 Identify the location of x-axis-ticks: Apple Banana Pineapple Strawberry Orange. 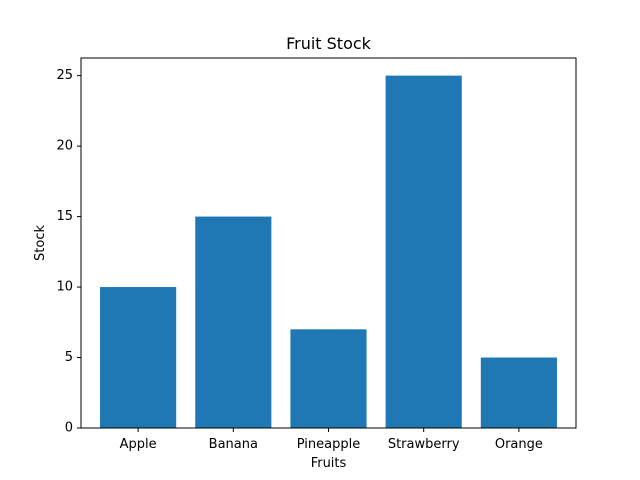
(331, 440).